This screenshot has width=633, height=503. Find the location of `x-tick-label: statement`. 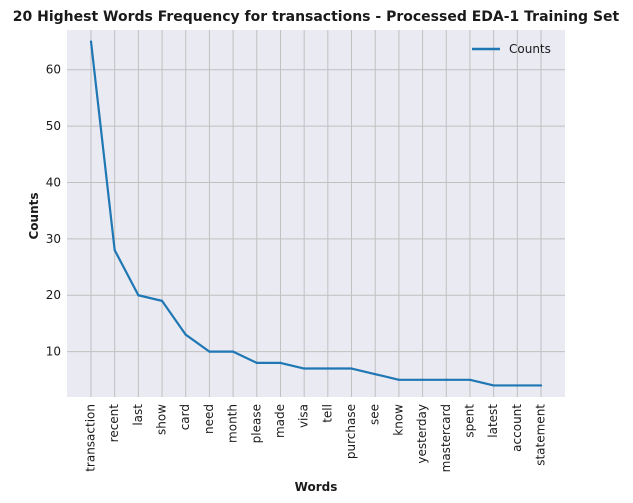

x-tick-label: statement is located at coordinates (541, 435).